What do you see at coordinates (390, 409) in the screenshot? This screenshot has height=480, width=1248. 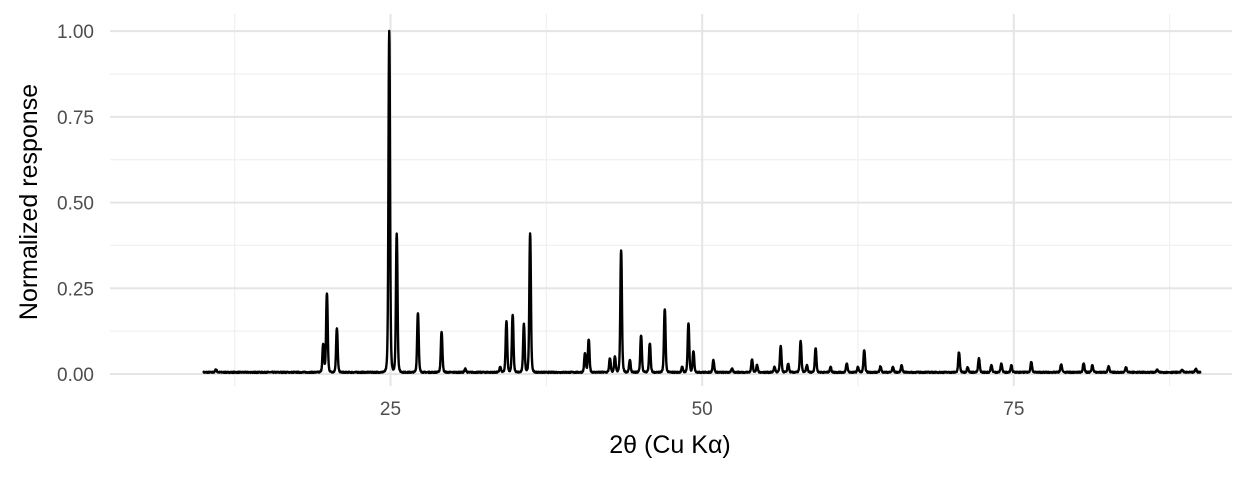 I see `x-tick-label: 25` at bounding box center [390, 409].